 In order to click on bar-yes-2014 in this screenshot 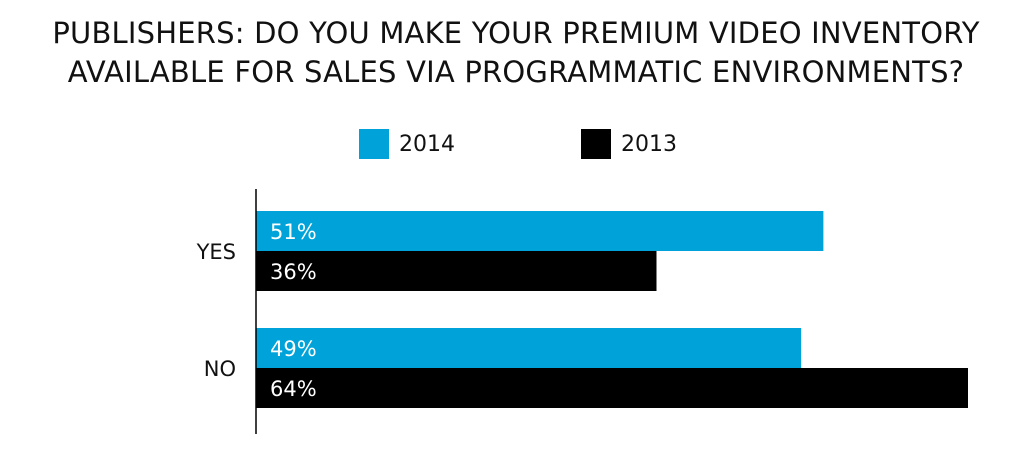, I will do `click(540, 231)`.